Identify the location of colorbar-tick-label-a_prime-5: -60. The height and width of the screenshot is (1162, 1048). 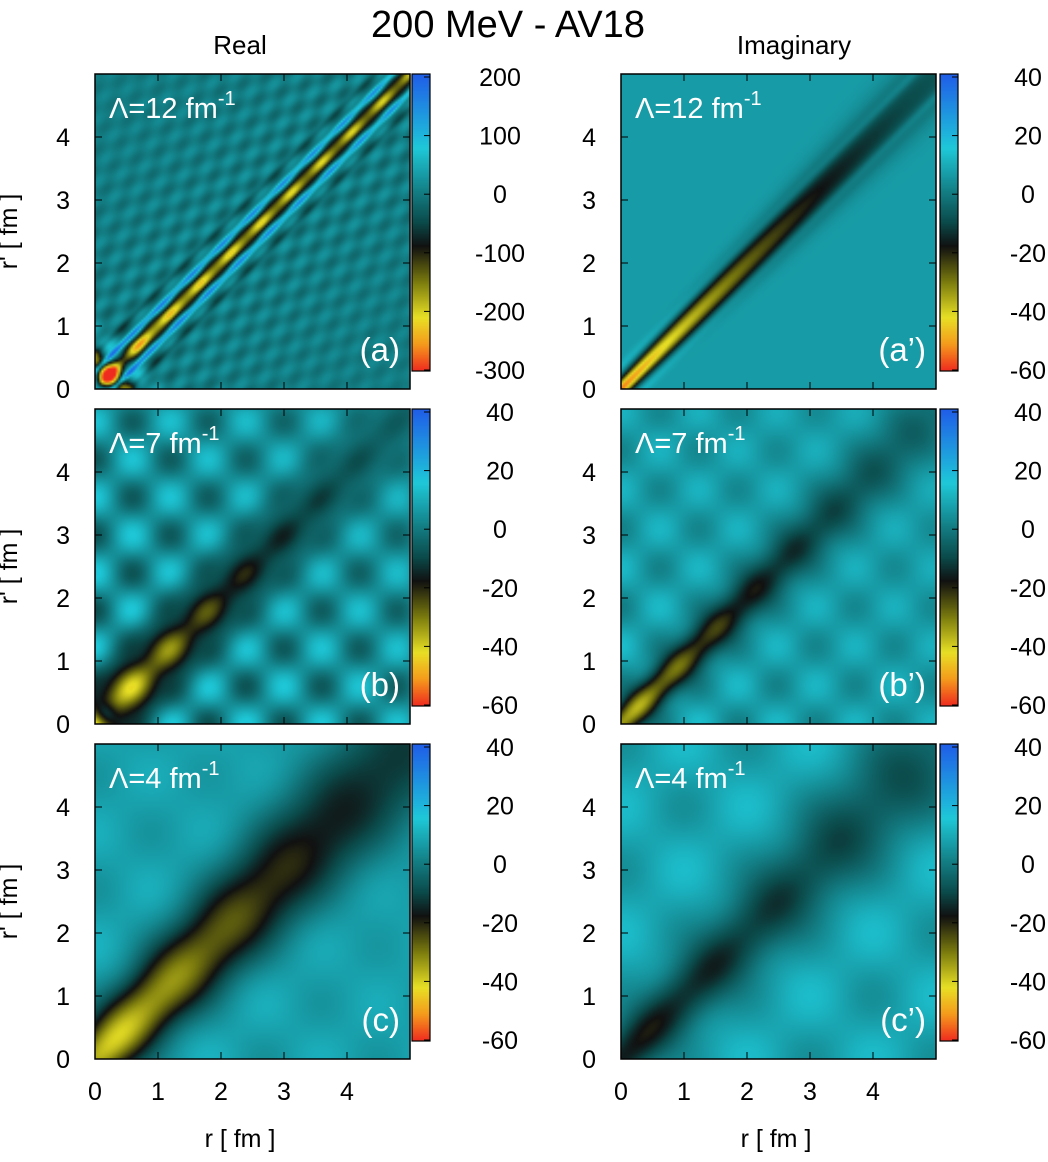
(1028, 371).